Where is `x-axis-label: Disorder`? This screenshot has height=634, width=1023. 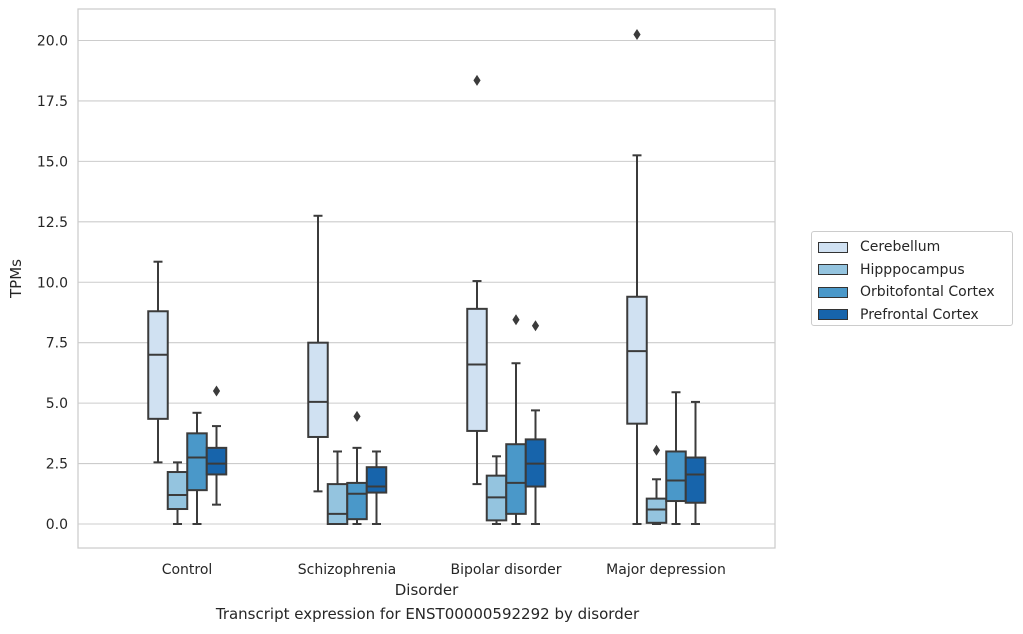
x-axis-label: Disorder is located at coordinates (427, 590).